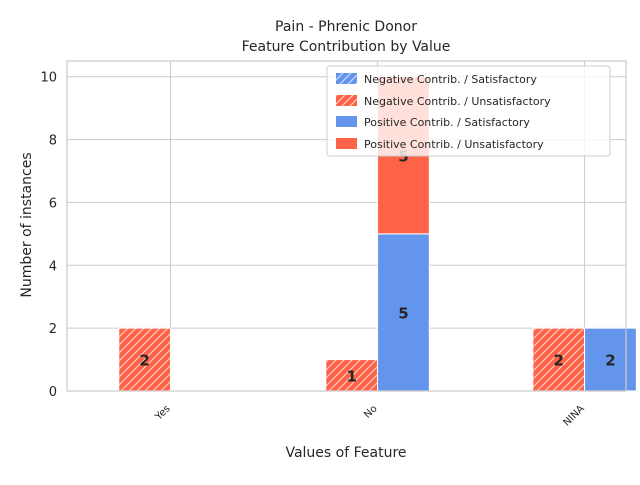 Image resolution: width=640 pixels, height=485 pixels. I want to click on chart-title: Pain - Phrenic Donor, so click(346, 27).